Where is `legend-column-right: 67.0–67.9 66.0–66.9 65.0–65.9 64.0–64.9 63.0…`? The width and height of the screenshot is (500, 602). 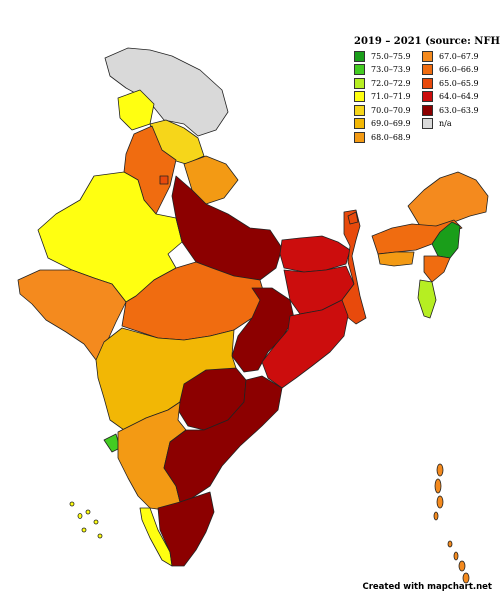
legend-column-right: 67.0–67.9 66.0–66.9 65.0–65.9 64.0–64.9 63.0… is located at coordinates (456, 97).